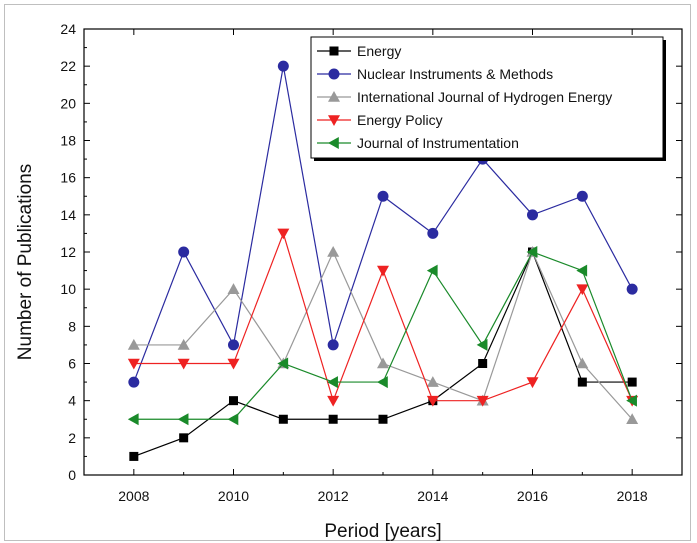 The image size is (697, 543). Describe the element at coordinates (68, 178) in the screenshot. I see `y-tick-label: 16` at that location.